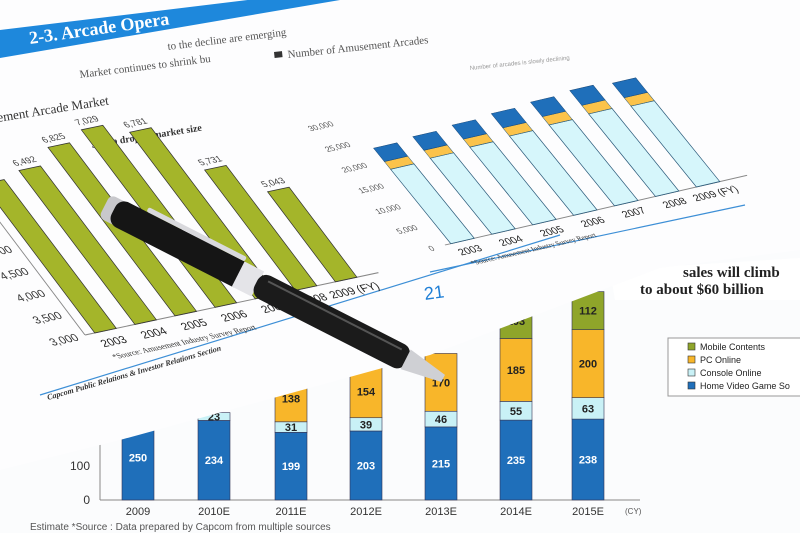  What do you see at coordinates (24, 162) in the screenshot?
I see `value-label: 6,492` at bounding box center [24, 162].